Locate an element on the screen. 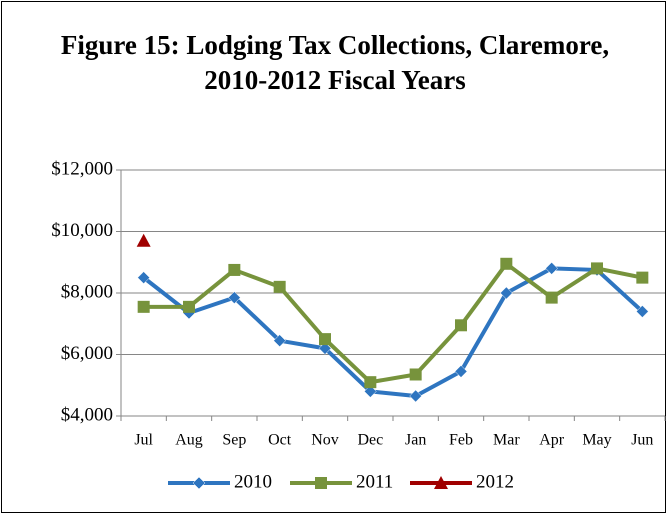 Image resolution: width=669 pixels, height=516 pixels. x-tick-label: Jul is located at coordinates (143, 440).